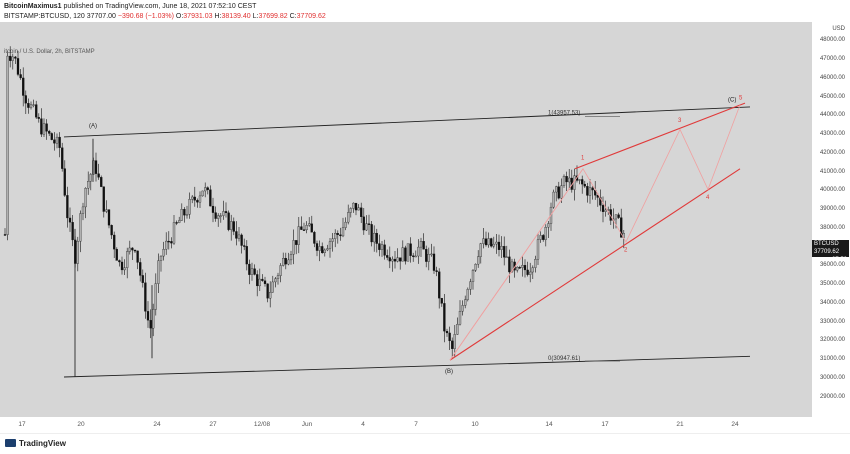 Image resolution: width=850 pixels, height=454 pixels. Describe the element at coordinates (832, 340) in the screenshot. I see `y-tick-label: 32000.00` at that location.